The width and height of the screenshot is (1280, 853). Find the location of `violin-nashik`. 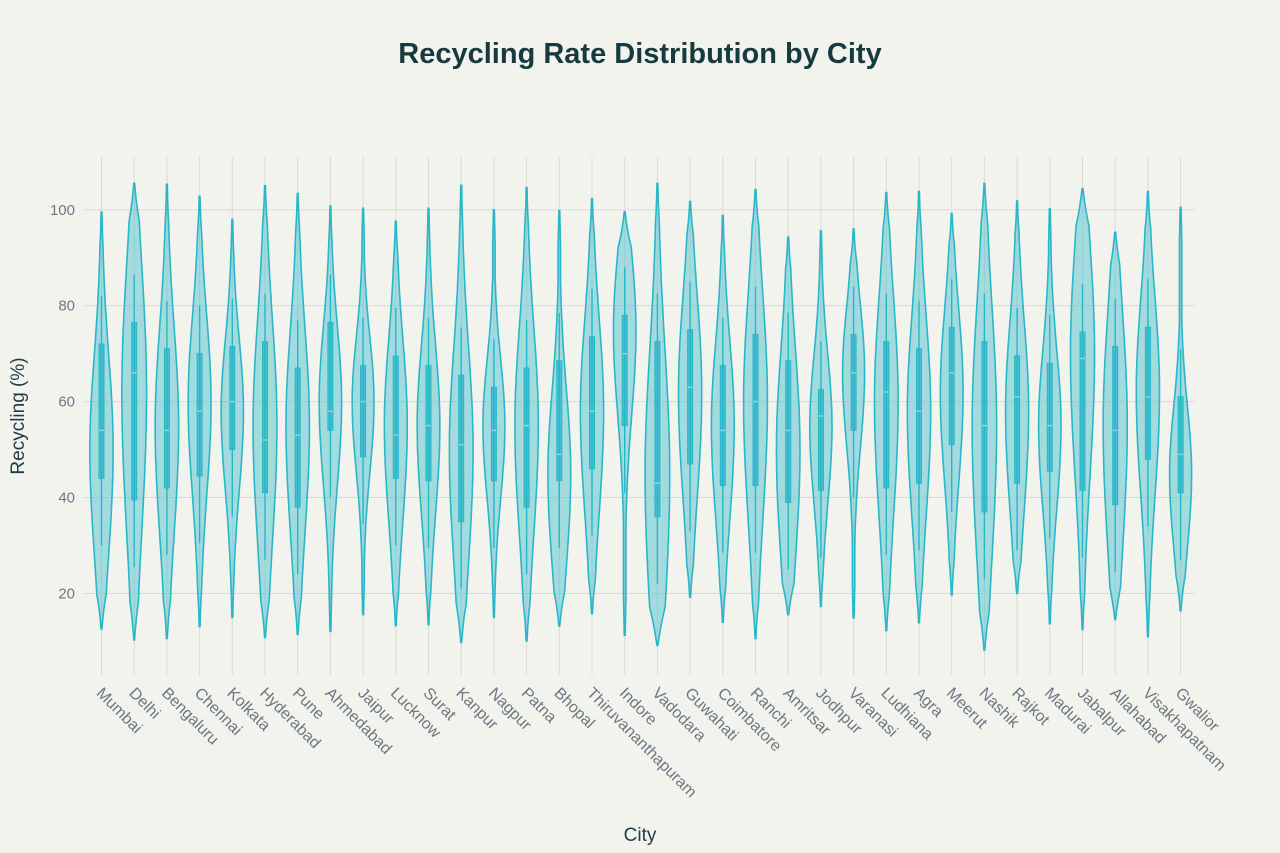

violin-nashik is located at coordinates (984, 416).